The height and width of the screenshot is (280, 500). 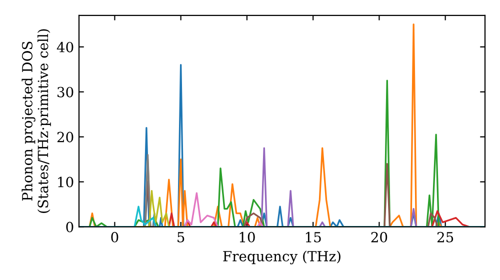 I want to click on x-tick-label: 5, so click(x=181, y=237).